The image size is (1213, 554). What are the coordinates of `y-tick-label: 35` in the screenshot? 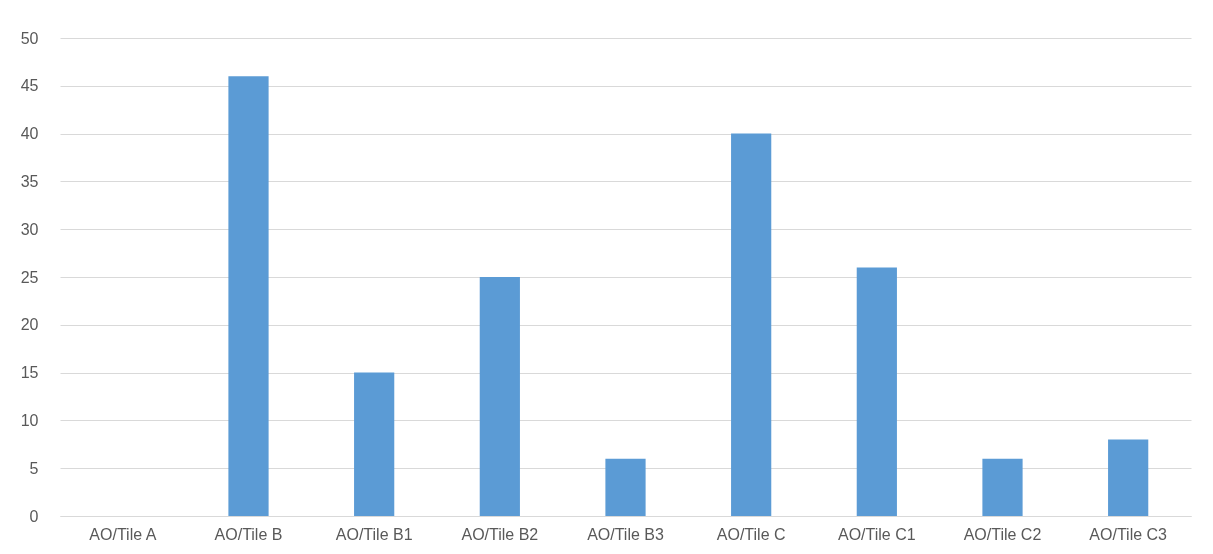 It's located at (29, 181).